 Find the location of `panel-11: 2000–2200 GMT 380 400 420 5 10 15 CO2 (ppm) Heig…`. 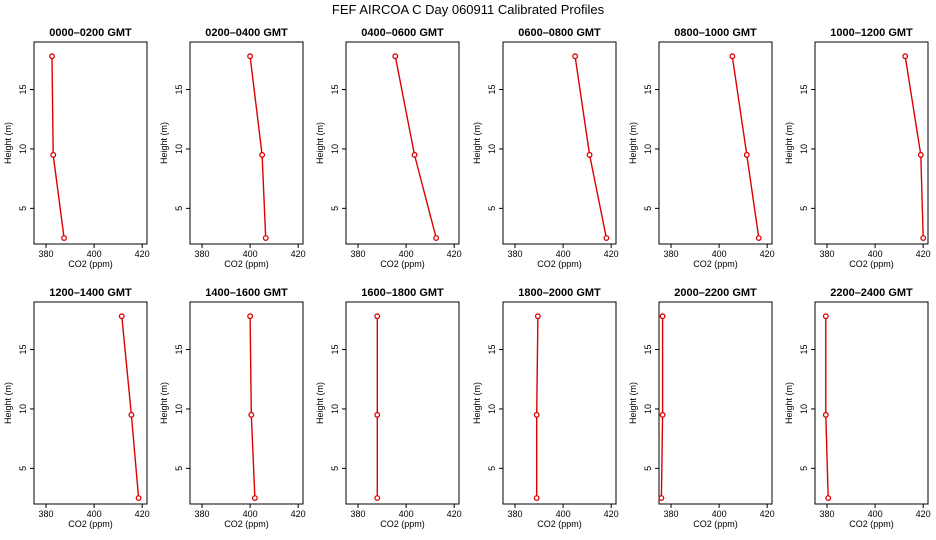

panel-11: 2000–2200 GMT 380 400 420 5 10 15 CO2 (ppm) Heig… is located at coordinates (701, 408).